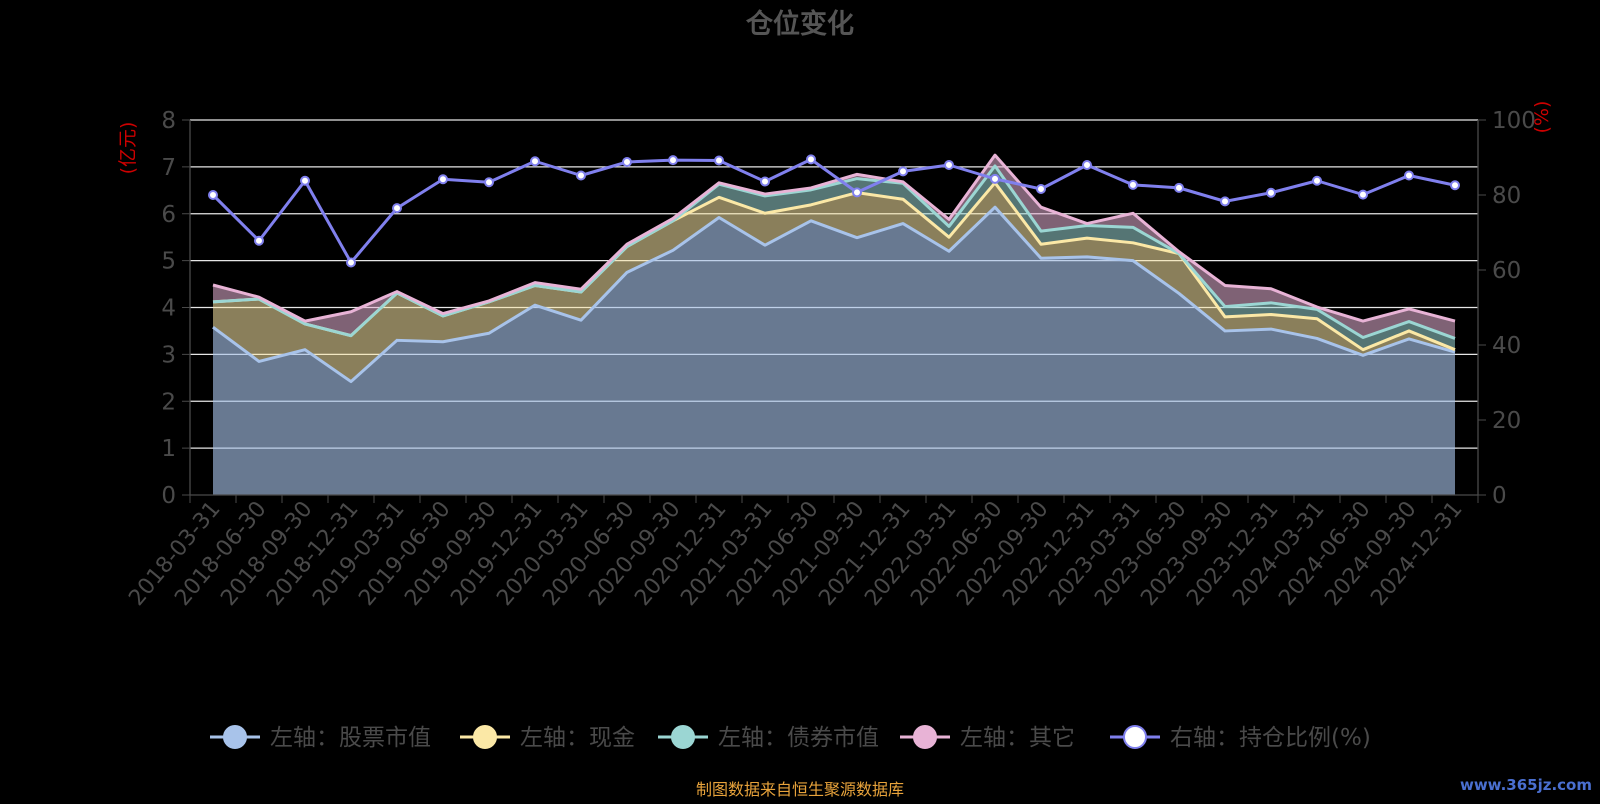 This screenshot has width=1600, height=804. What do you see at coordinates (1506, 196) in the screenshot?
I see `right-axis-tick-label: 80` at bounding box center [1506, 196].